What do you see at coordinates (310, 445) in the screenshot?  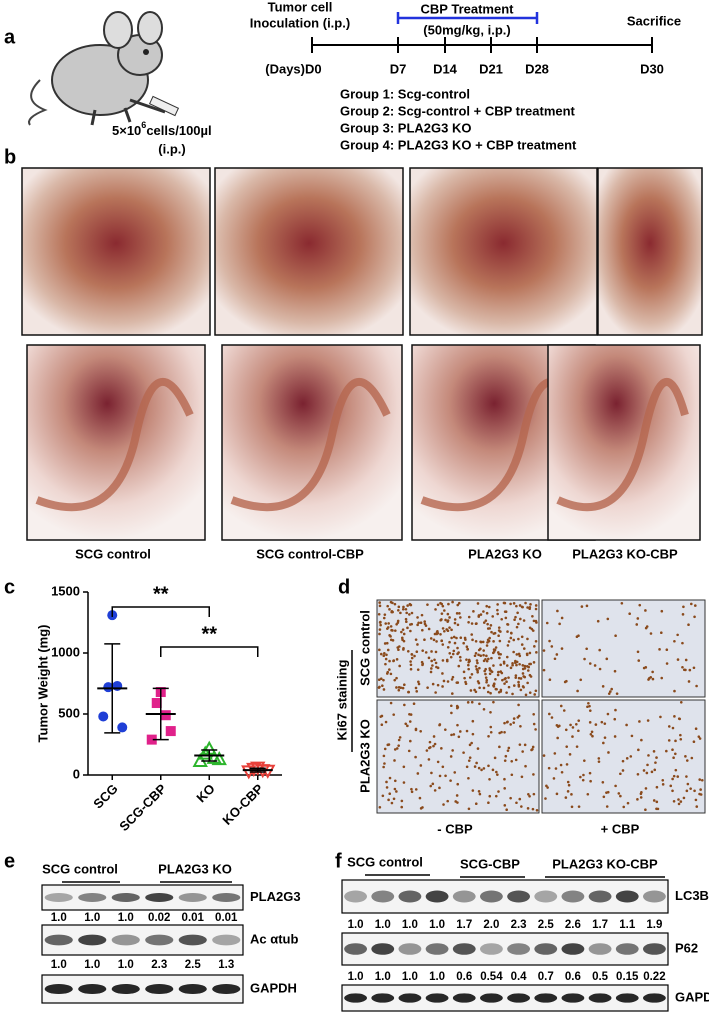 I see `intestine` at bounding box center [310, 445].